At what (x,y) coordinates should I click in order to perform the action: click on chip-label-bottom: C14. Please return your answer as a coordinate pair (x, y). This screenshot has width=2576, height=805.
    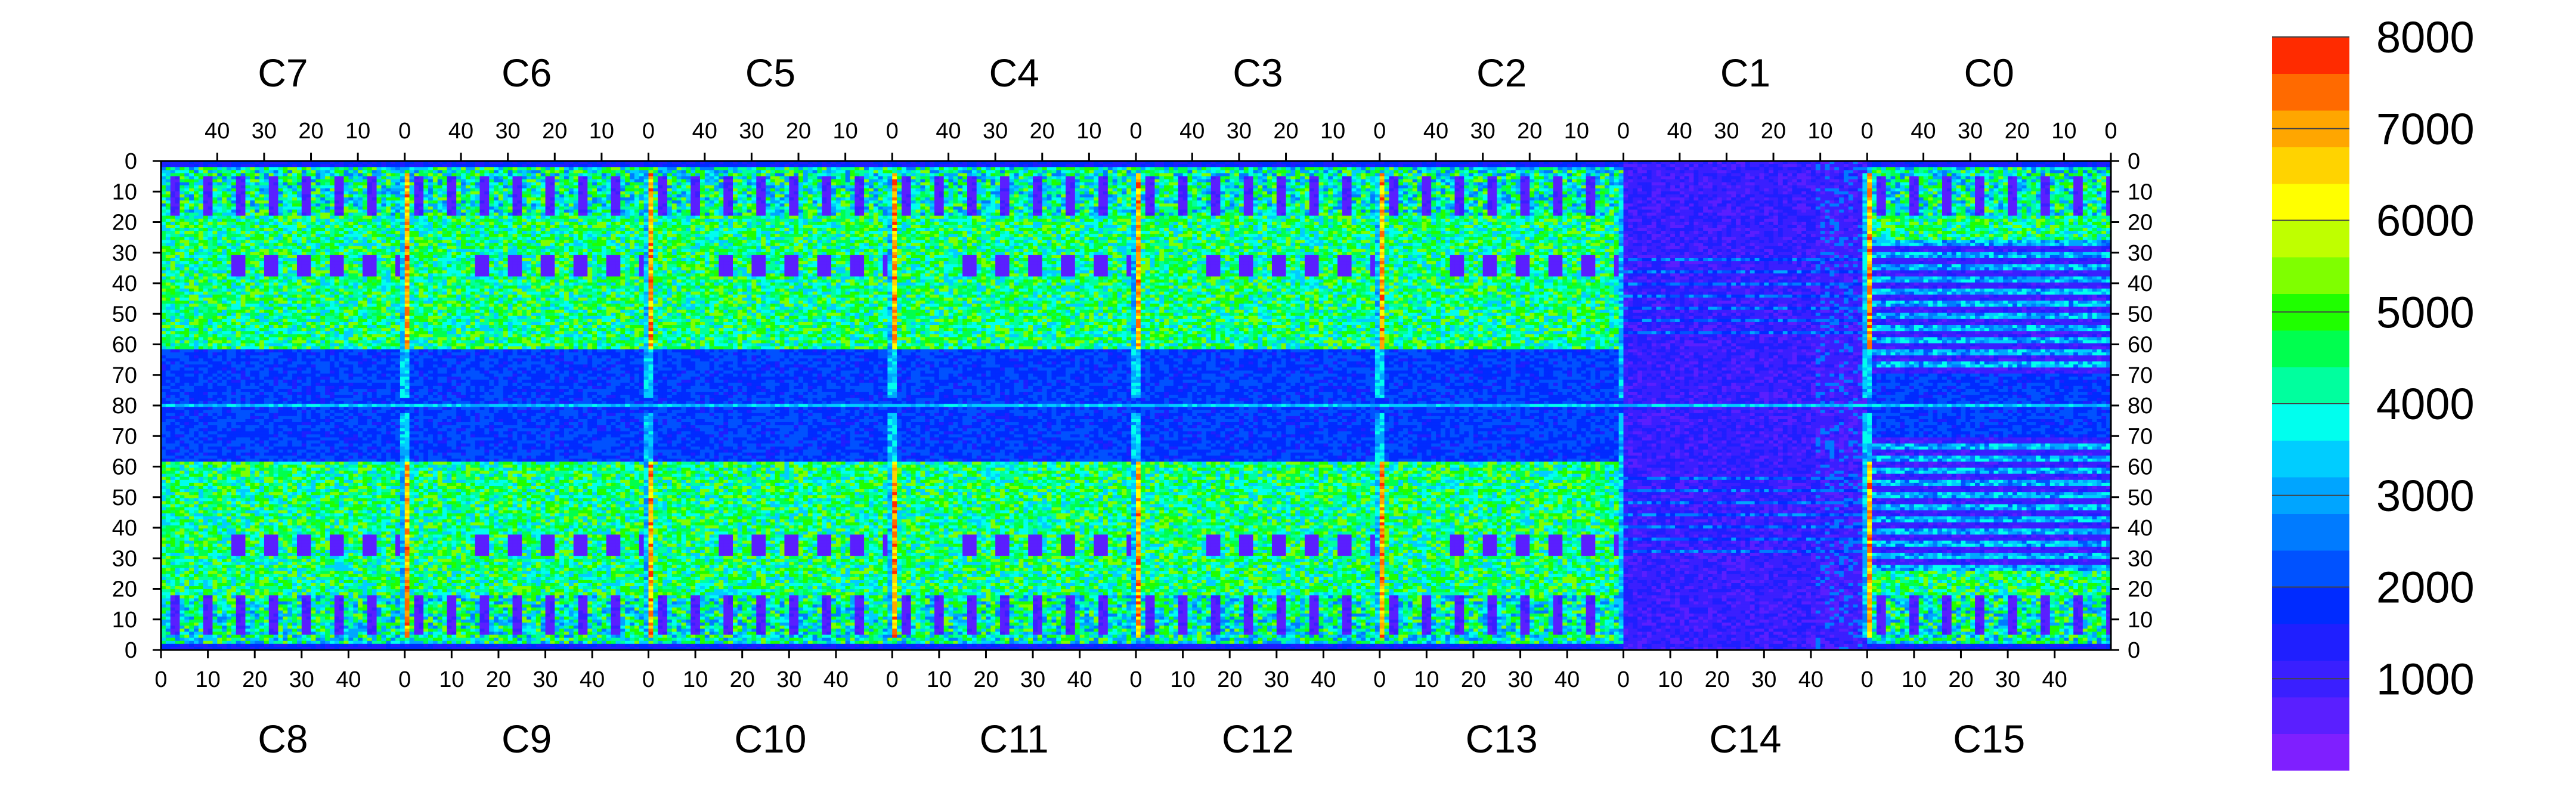
    Looking at the image, I should click on (1745, 739).